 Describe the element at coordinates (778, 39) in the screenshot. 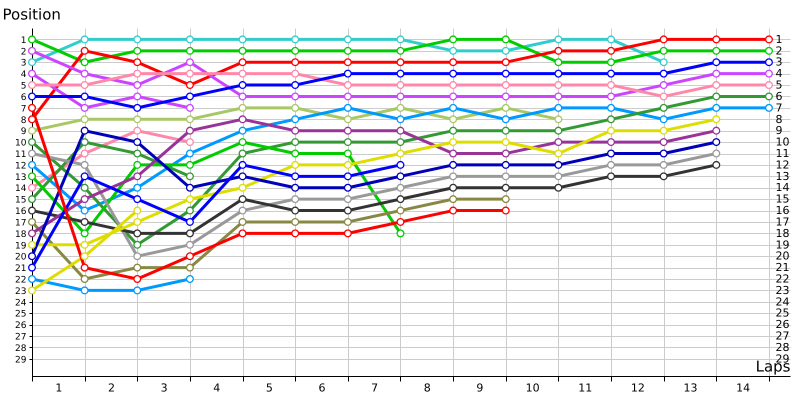

I see `y2-tick-label: 1` at that location.